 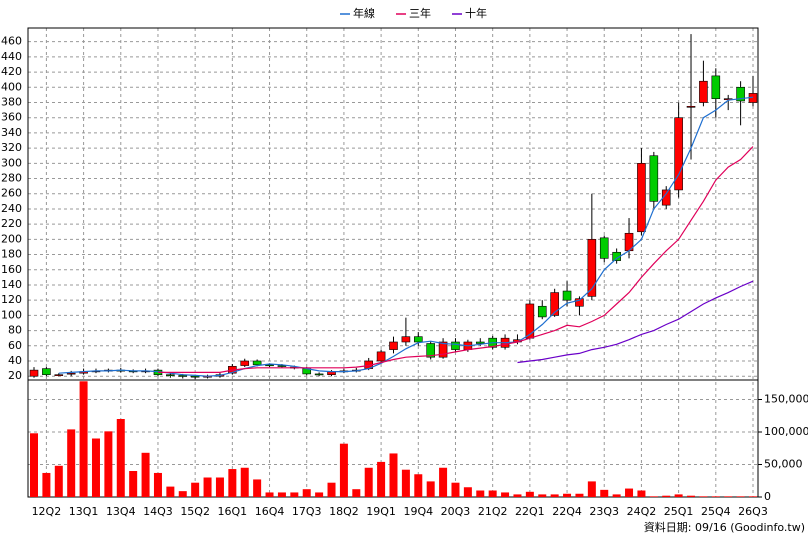 I want to click on moving-average-line, so click(x=635, y=322).